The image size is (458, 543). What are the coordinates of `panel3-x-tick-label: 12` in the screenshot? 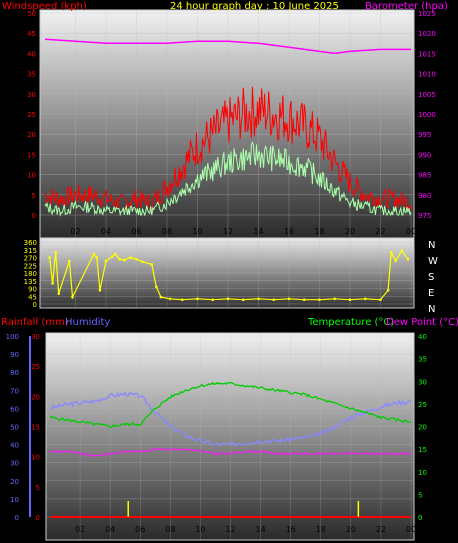 It's located at (230, 529).